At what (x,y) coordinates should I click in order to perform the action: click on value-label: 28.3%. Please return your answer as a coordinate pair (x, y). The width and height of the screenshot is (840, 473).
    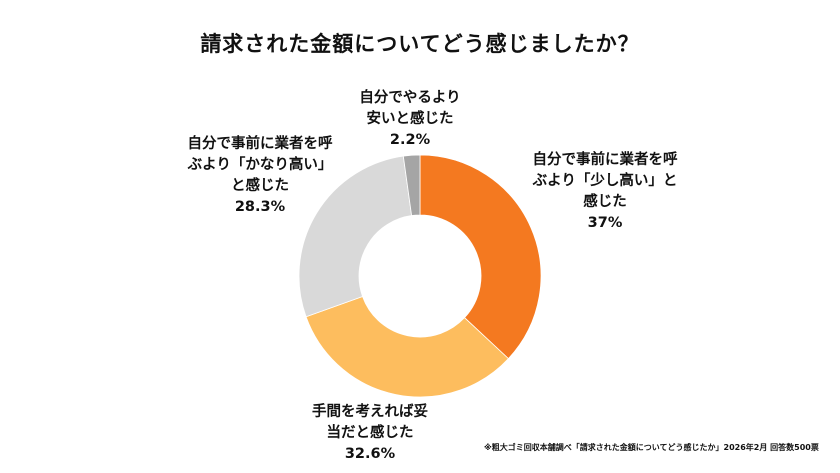
    Looking at the image, I should click on (260, 207).